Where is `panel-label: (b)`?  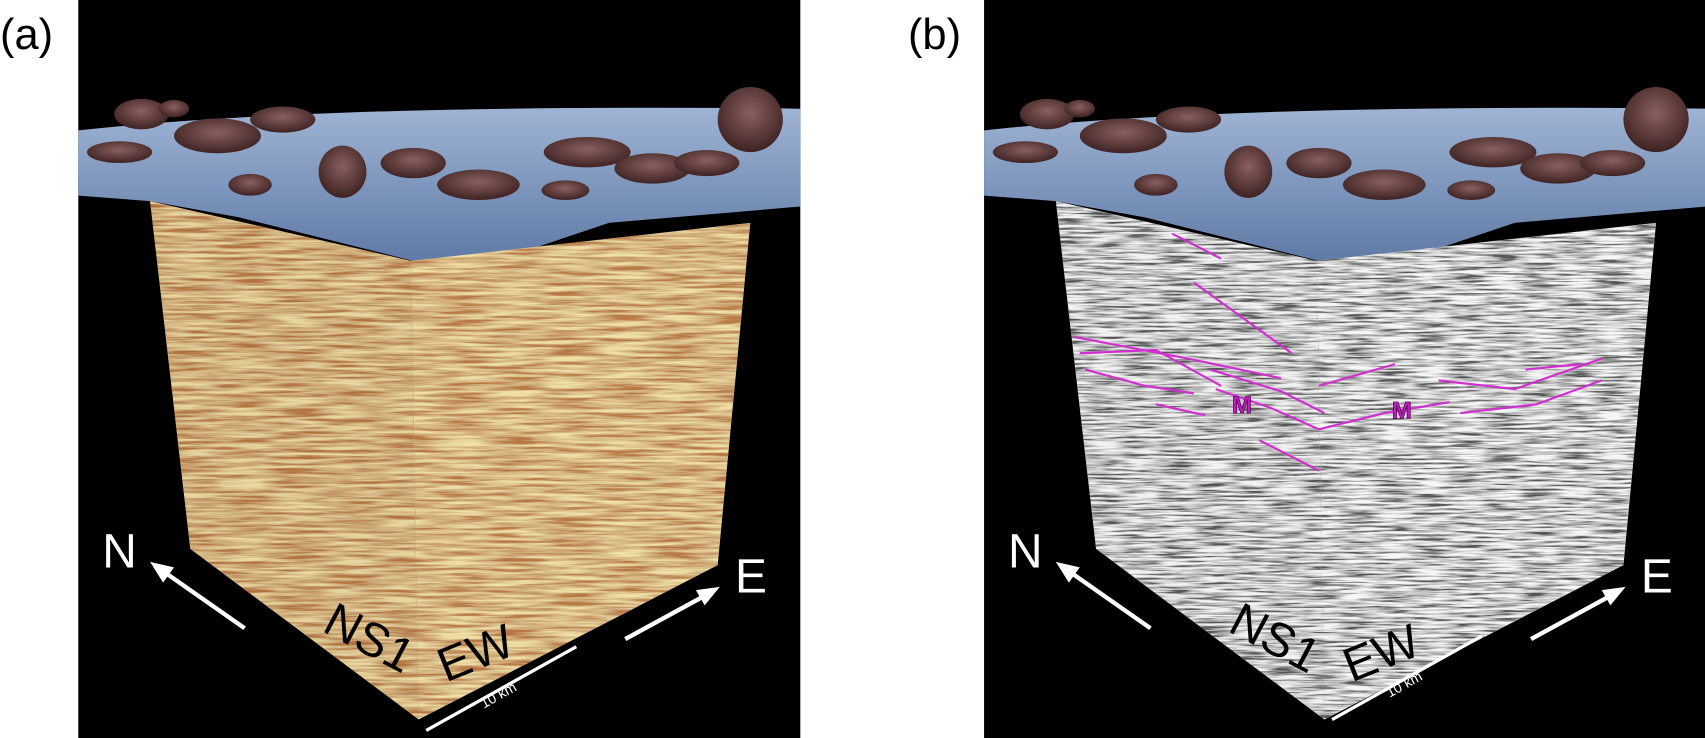
panel-label: (b) is located at coordinates (934, 35).